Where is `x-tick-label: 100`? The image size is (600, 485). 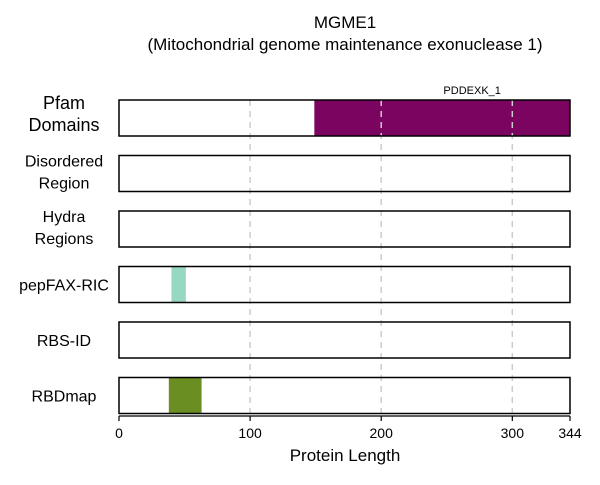 x-tick-label: 100 is located at coordinates (250, 433).